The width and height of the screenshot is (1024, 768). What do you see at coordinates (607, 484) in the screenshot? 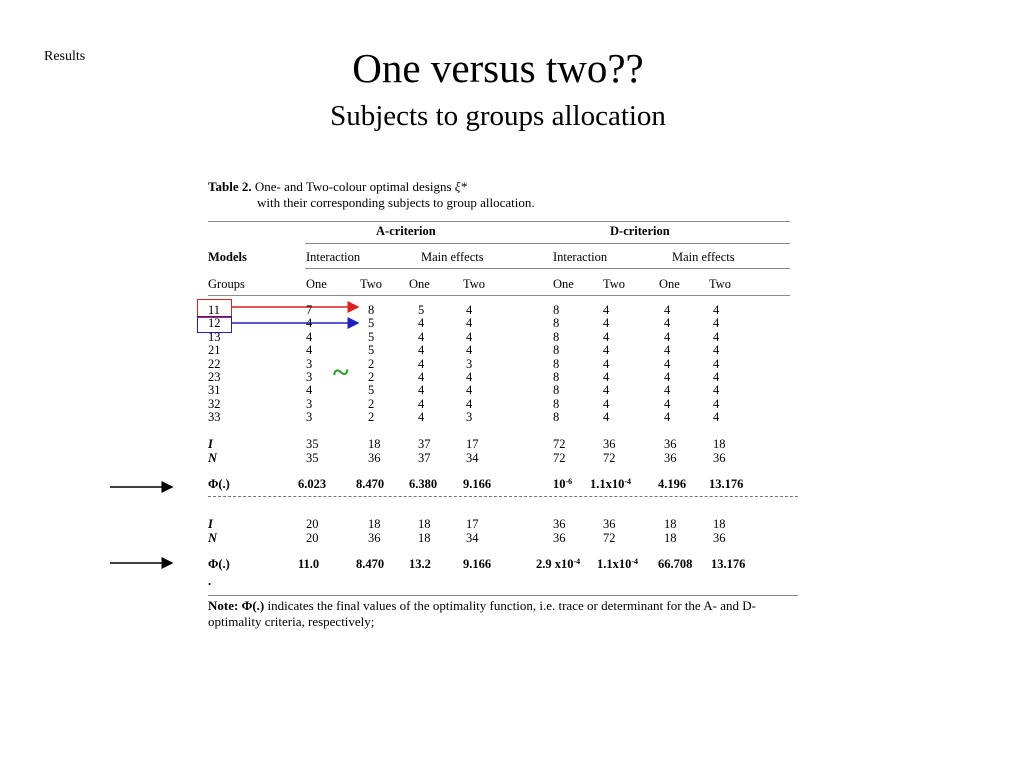
I see `table-cell-value: 1.1x10` at bounding box center [607, 484].